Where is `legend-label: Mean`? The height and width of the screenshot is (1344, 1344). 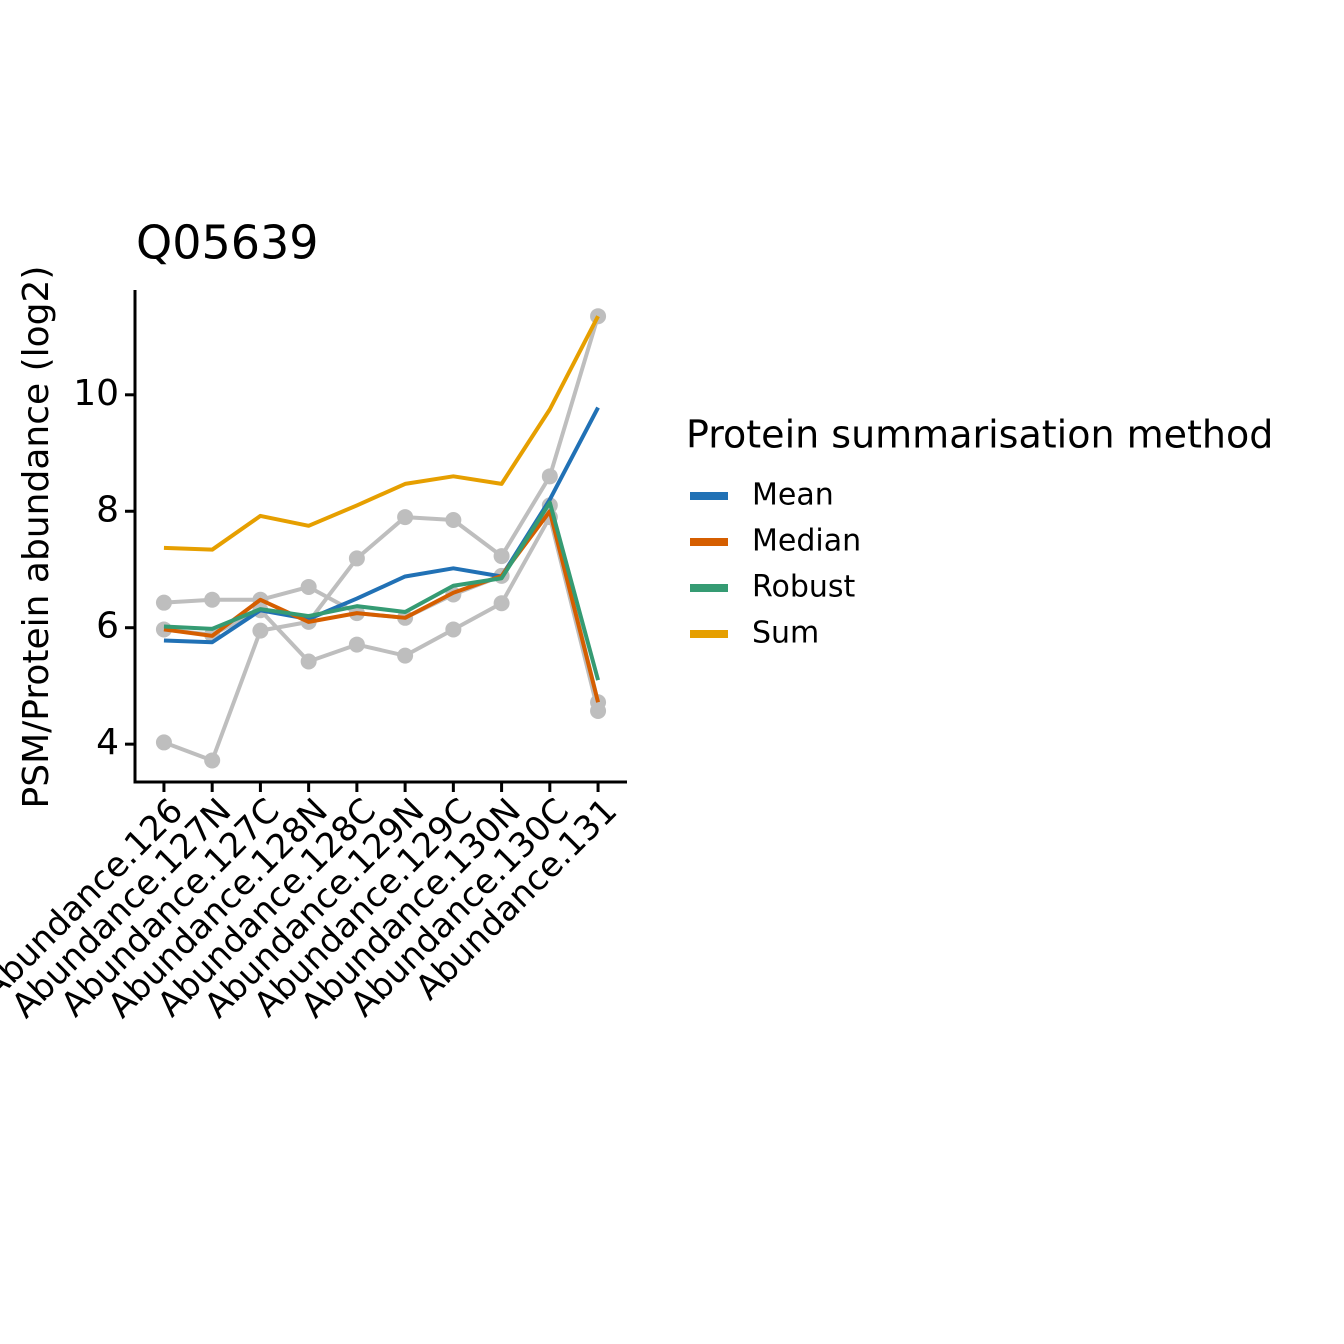
legend-label: Mean is located at coordinates (793, 495).